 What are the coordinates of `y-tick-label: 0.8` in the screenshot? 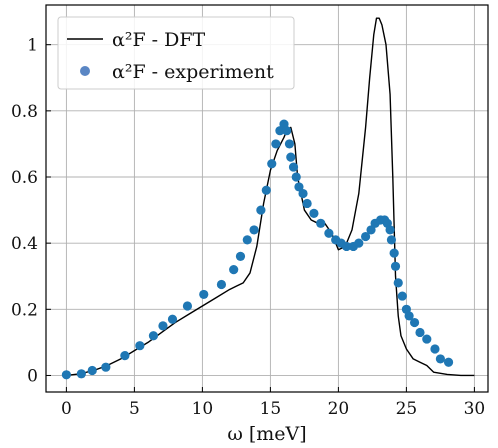 It's located at (24, 112).